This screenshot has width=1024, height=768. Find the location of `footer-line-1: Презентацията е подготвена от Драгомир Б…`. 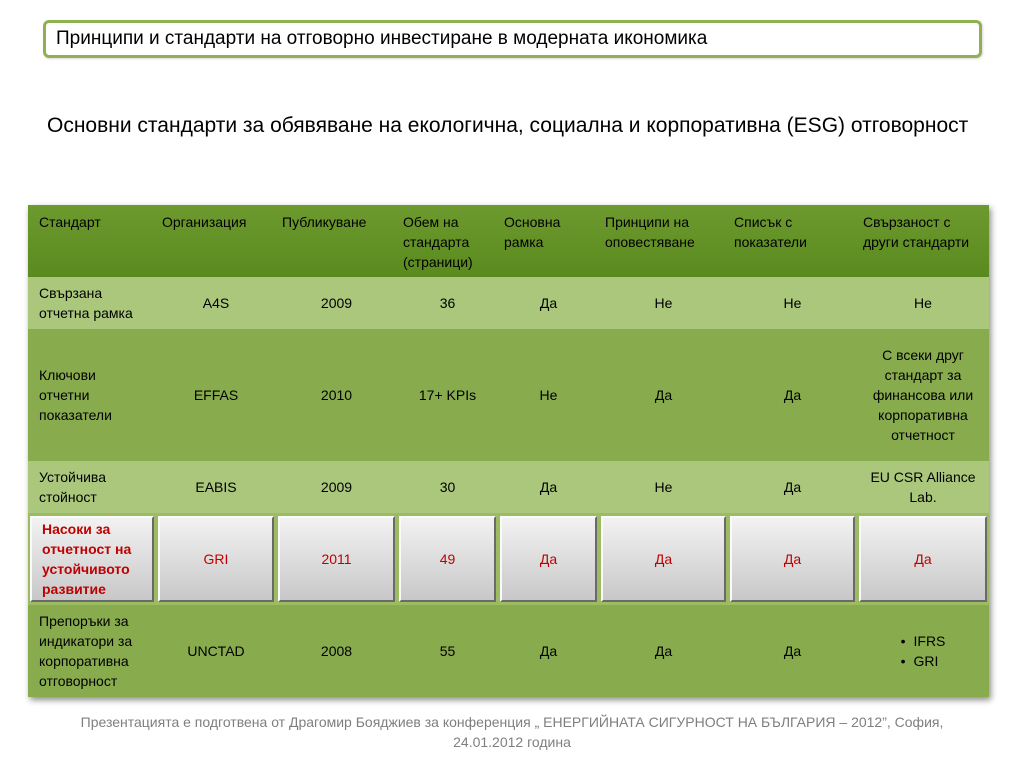

footer-line-1: Презентацията е подготвена от Драгомир Б… is located at coordinates (512, 722).